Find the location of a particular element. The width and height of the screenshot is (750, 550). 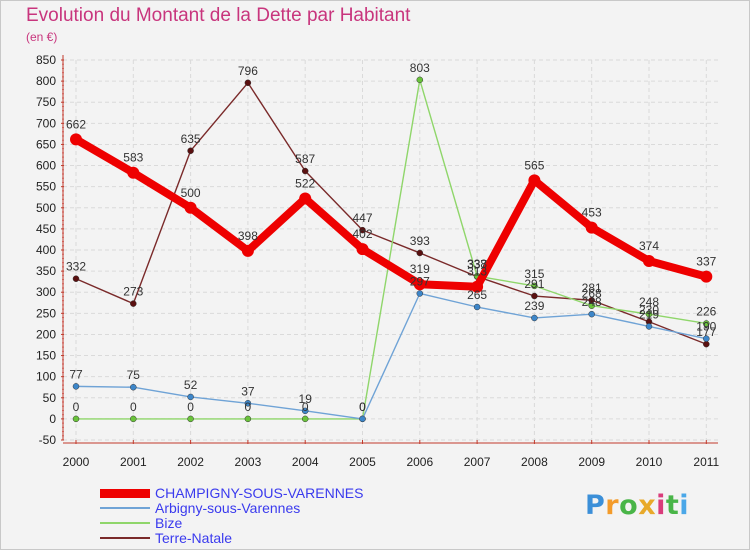

data-label: 77 is located at coordinates (76, 374).